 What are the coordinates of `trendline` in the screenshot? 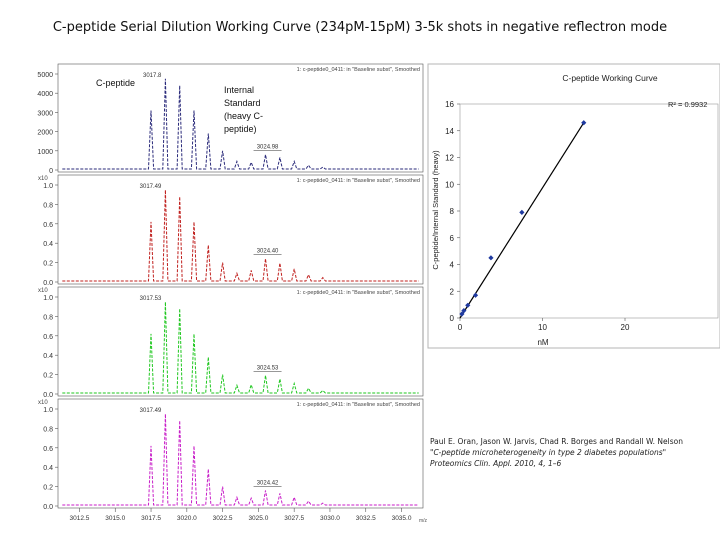 It's located at (522, 220).